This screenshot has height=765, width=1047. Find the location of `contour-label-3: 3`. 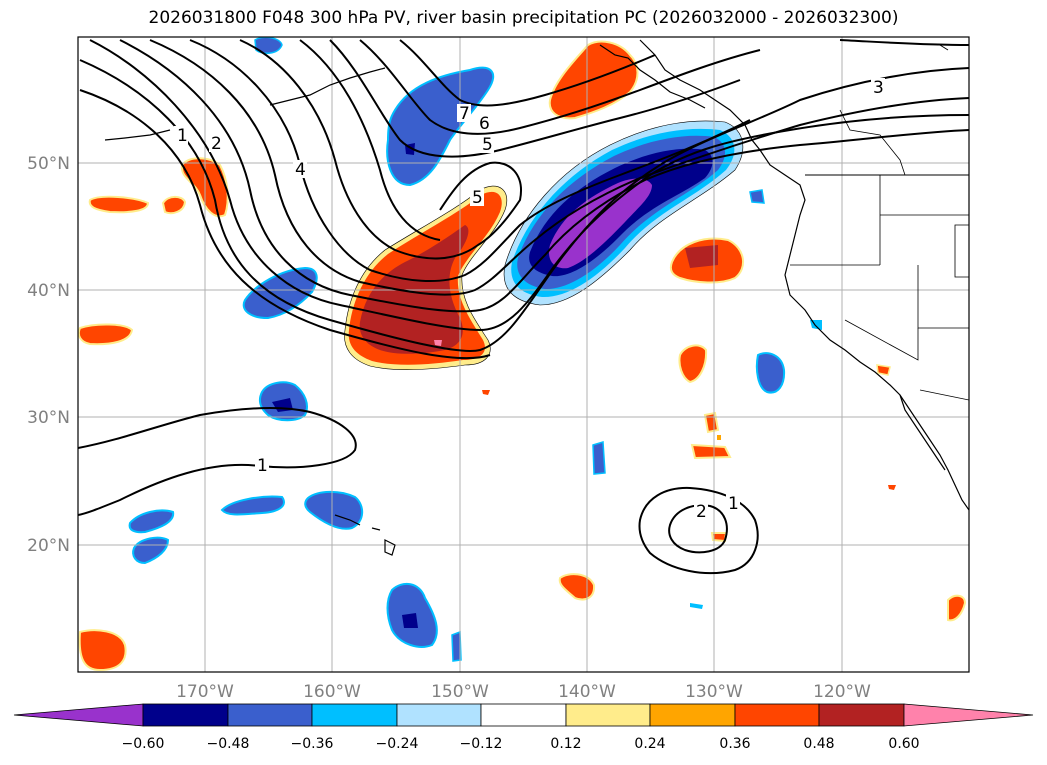

contour-label-3: 3 is located at coordinates (878, 88).